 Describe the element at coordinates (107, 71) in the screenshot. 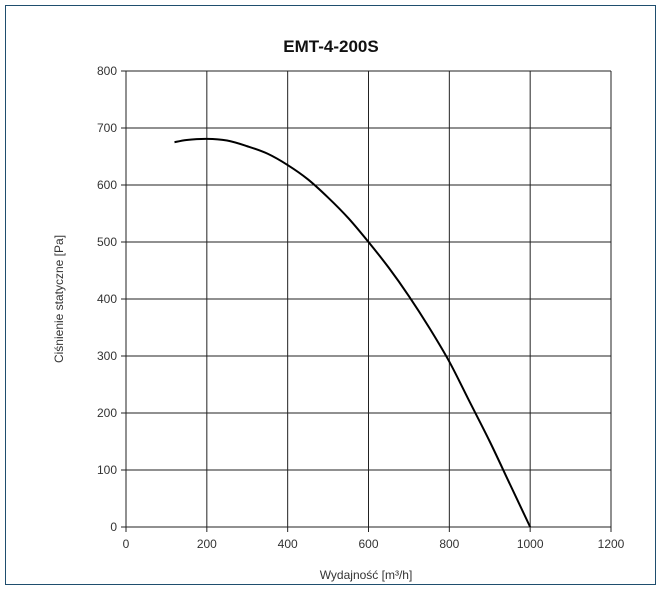

I see `y-tick-label: 800` at that location.